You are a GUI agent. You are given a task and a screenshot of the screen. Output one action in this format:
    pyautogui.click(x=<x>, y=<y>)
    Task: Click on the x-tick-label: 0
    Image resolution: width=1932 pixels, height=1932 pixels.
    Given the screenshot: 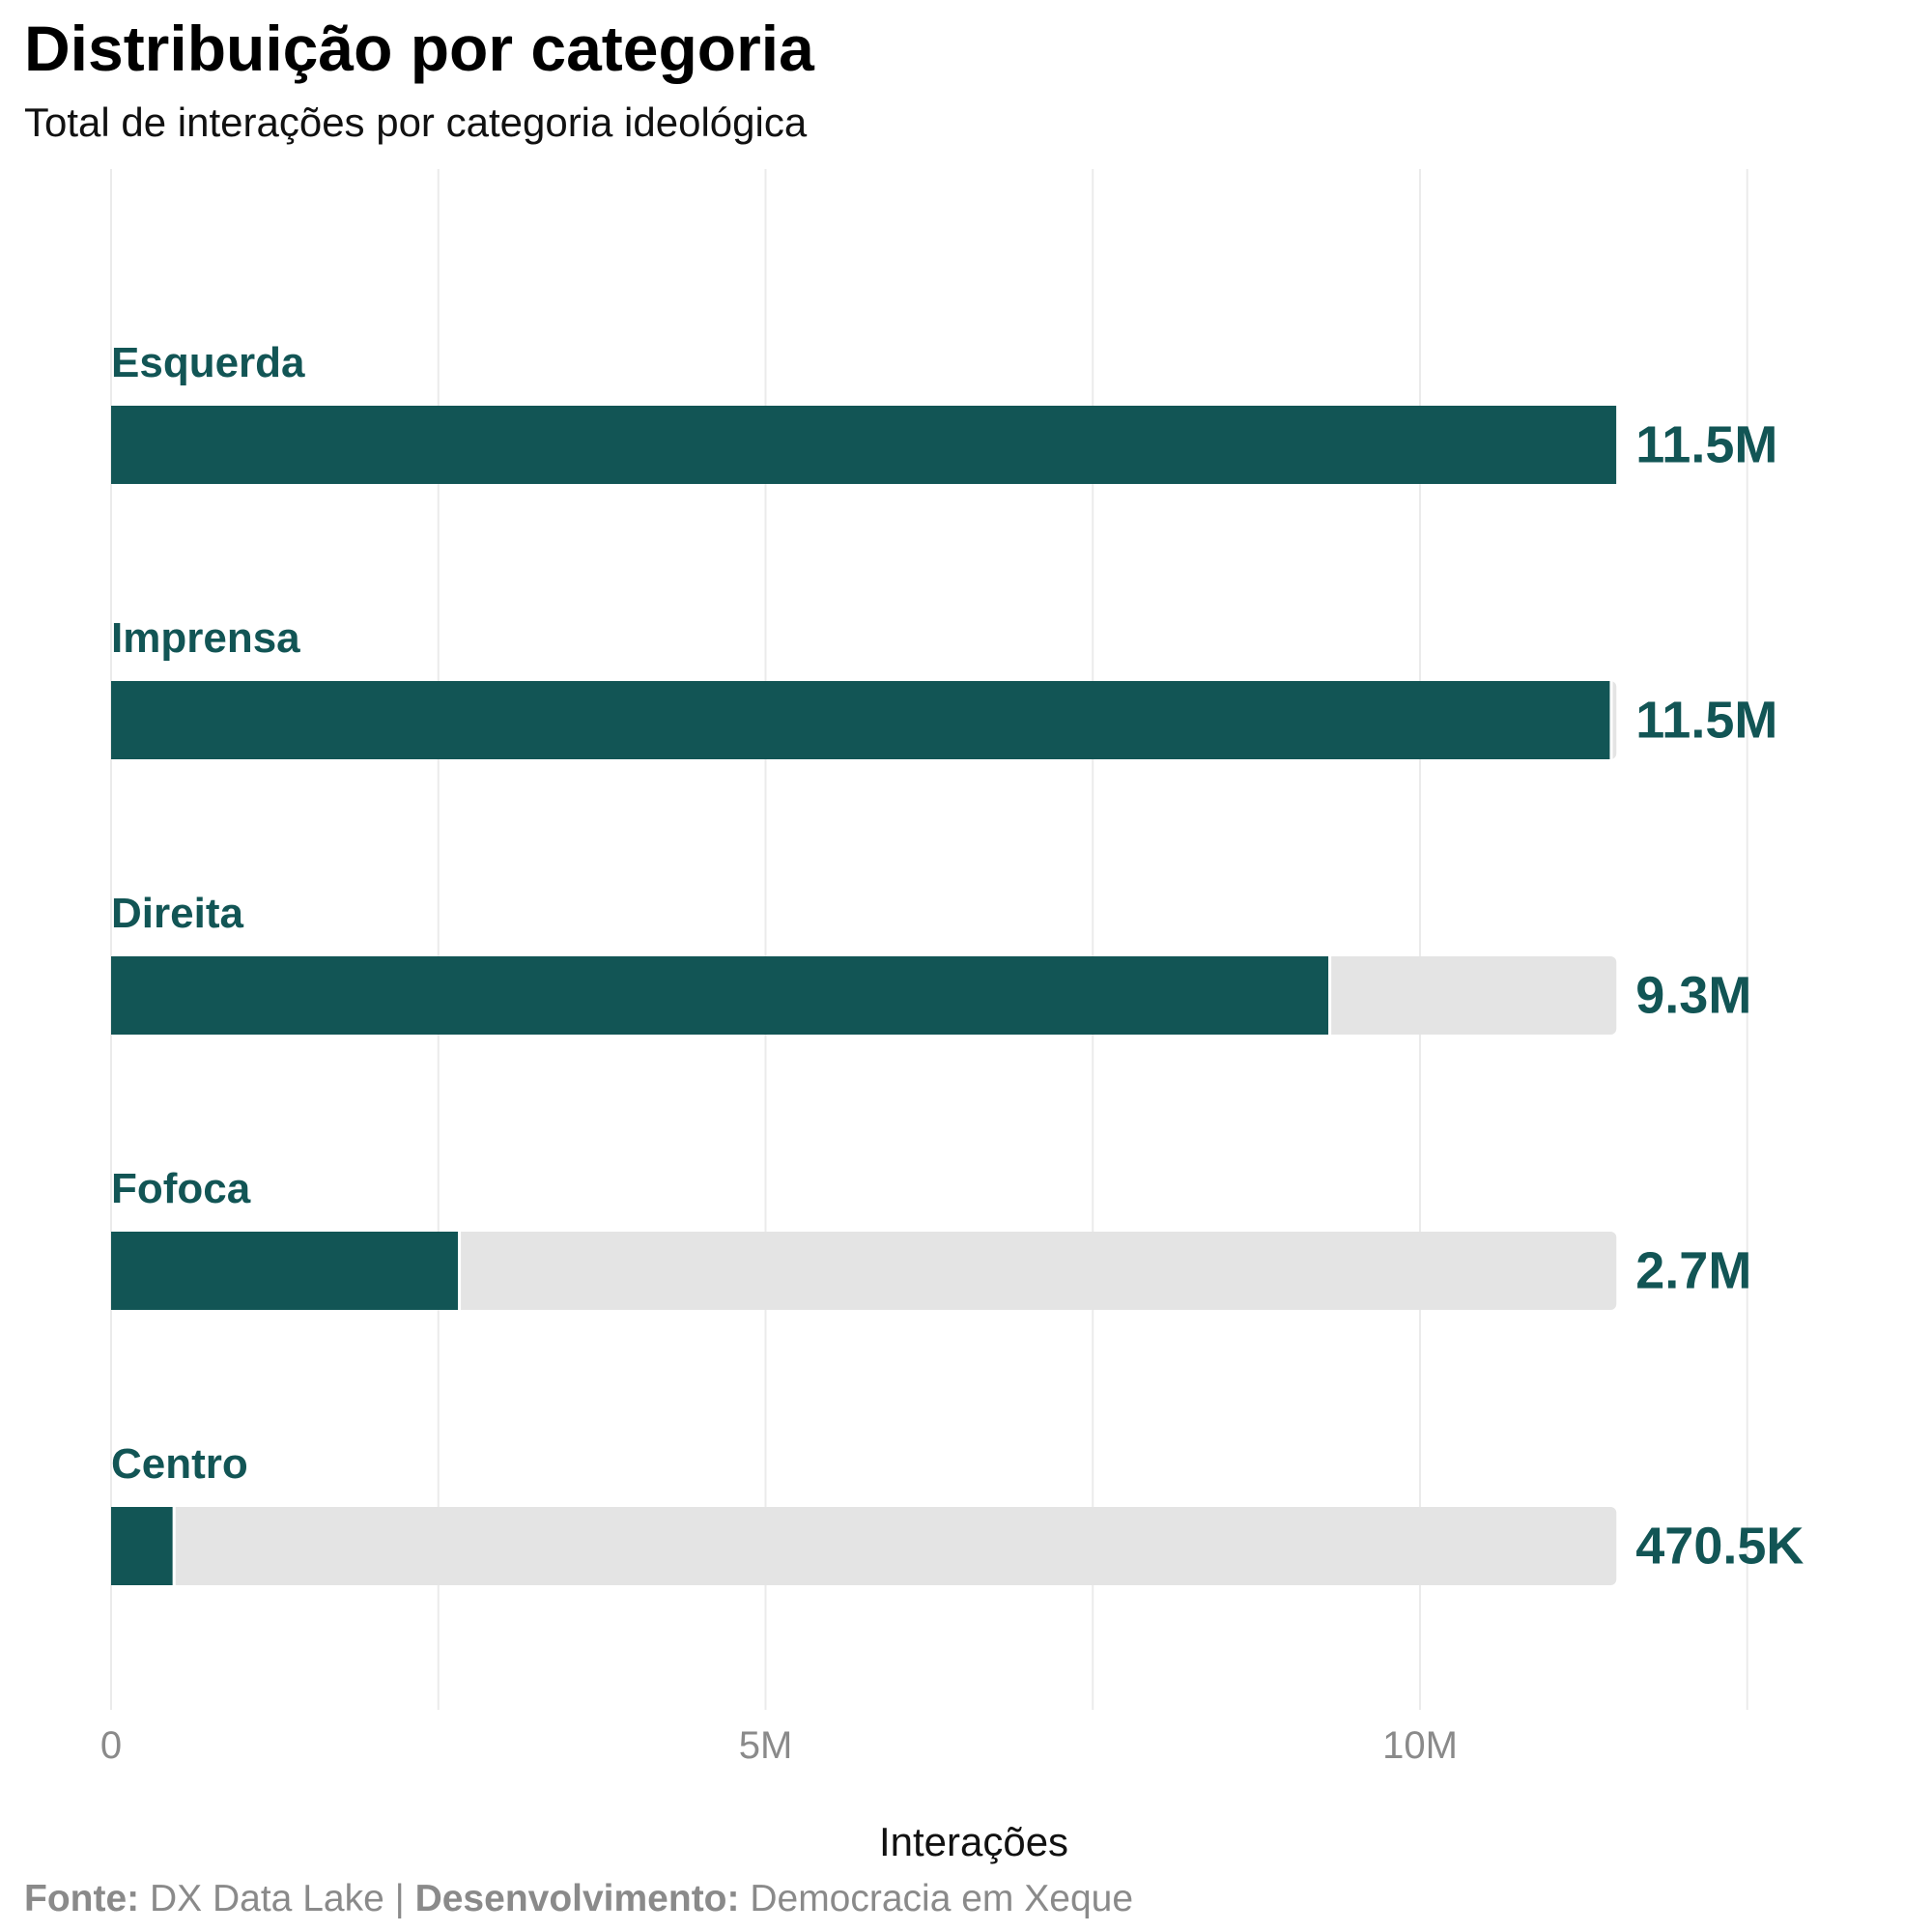 What is the action you would take?
    pyautogui.click(x=111, y=1745)
    